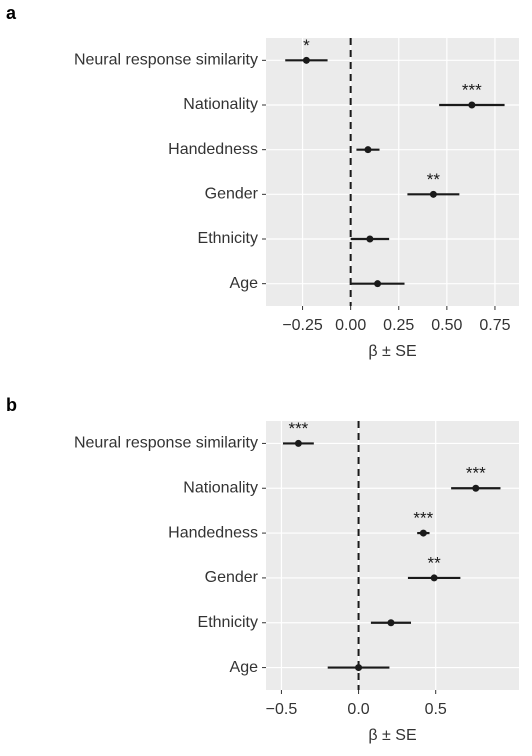 The width and height of the screenshot is (532, 756). Describe the element at coordinates (398, 325) in the screenshot. I see `x-tick-label: 0.25` at that location.